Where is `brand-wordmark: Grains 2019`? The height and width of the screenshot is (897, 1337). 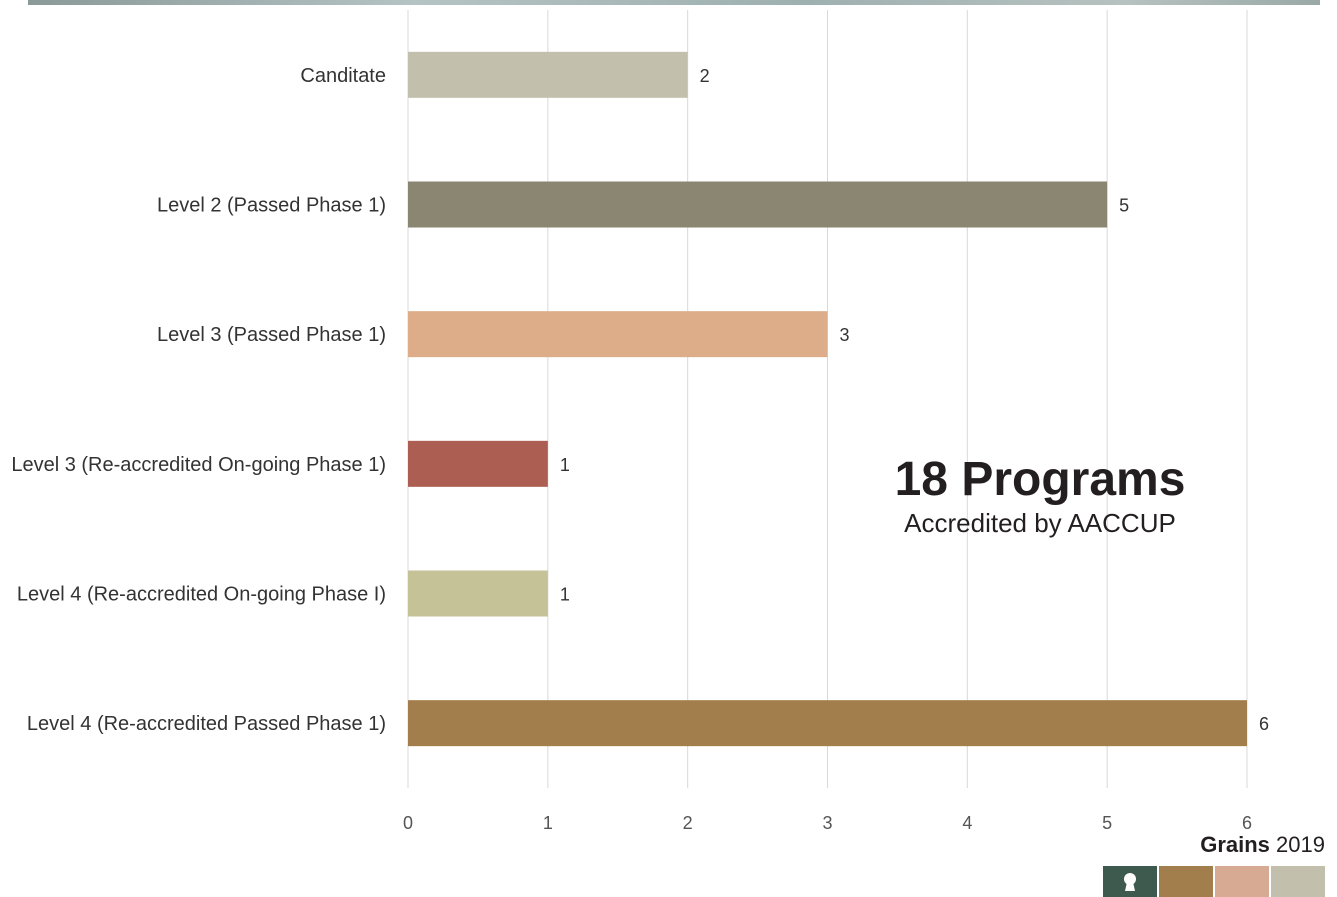
brand-wordmark: Grains 2019 is located at coordinates (1262, 845).